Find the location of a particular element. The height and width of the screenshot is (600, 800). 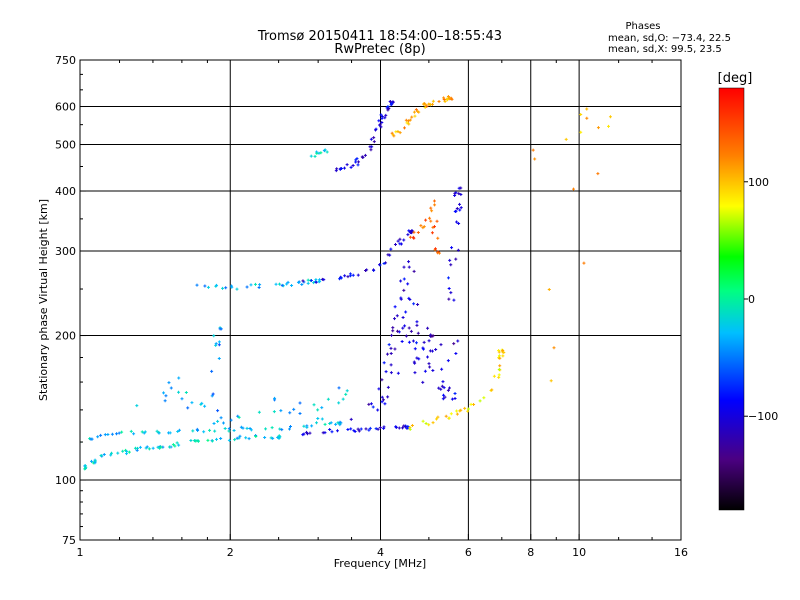

colorbar-label: [deg] is located at coordinates (735, 78).